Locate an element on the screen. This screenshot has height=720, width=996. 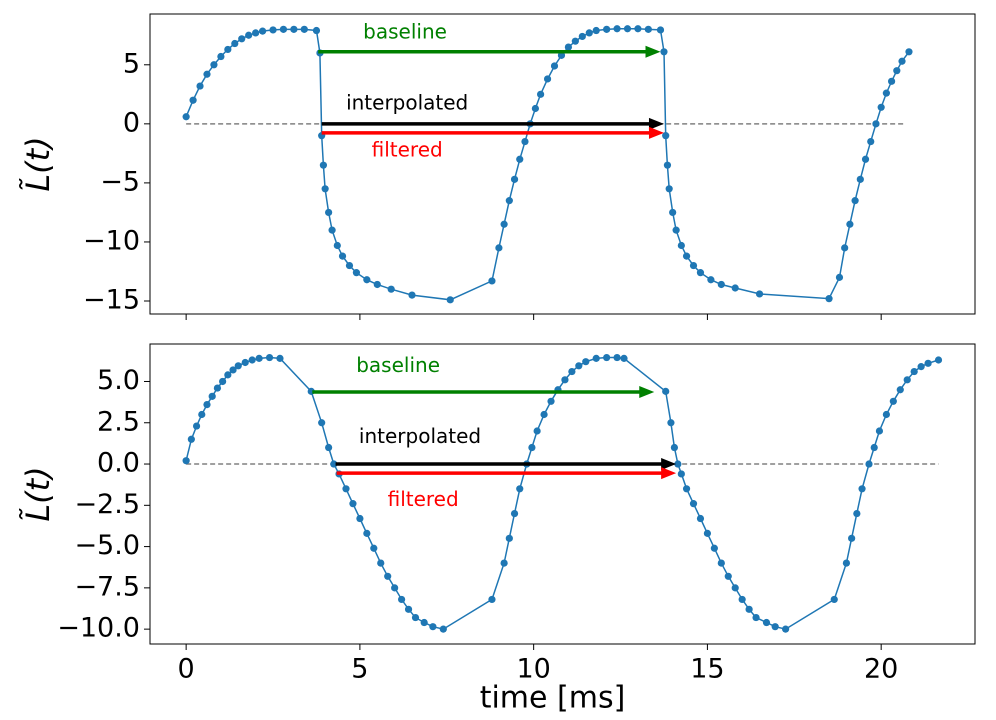
y-tick-label: 0.0 is located at coordinates (118, 463).